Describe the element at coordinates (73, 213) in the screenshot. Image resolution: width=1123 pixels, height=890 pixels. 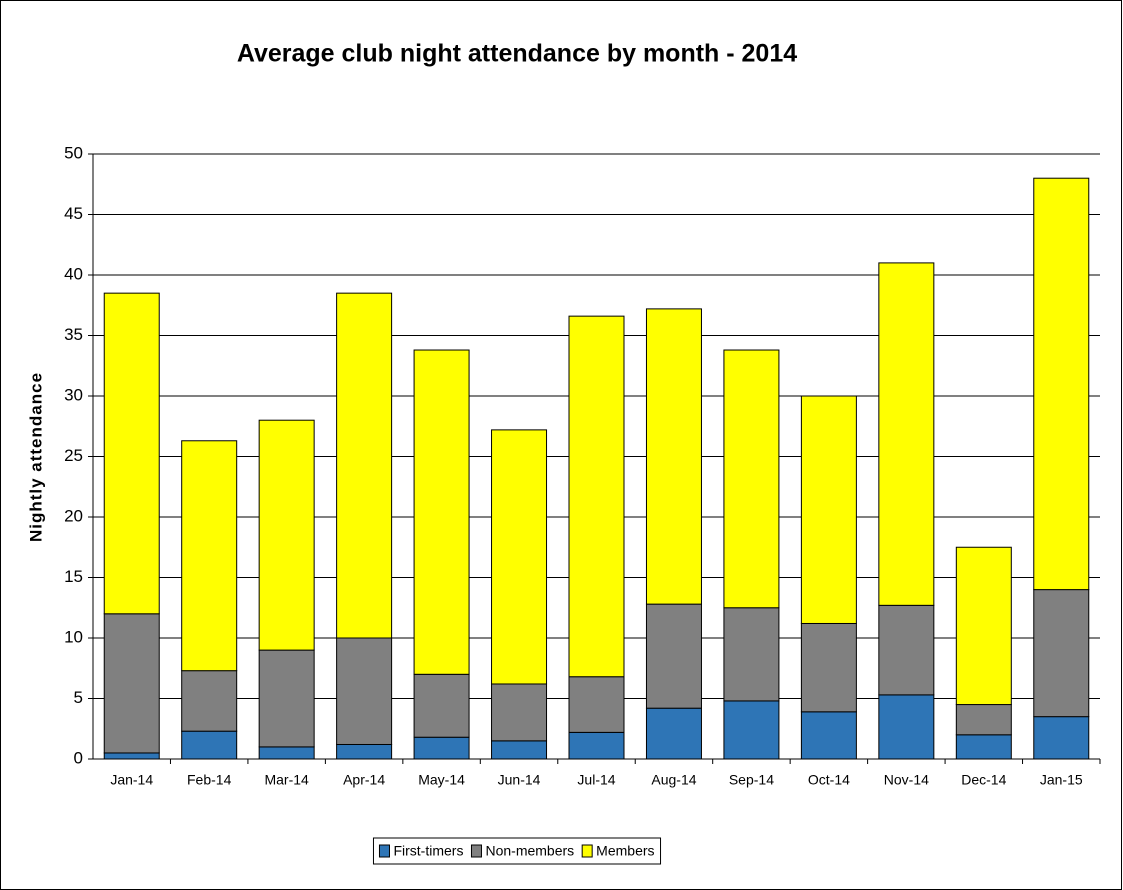
I see `y-tick-label: 45` at that location.